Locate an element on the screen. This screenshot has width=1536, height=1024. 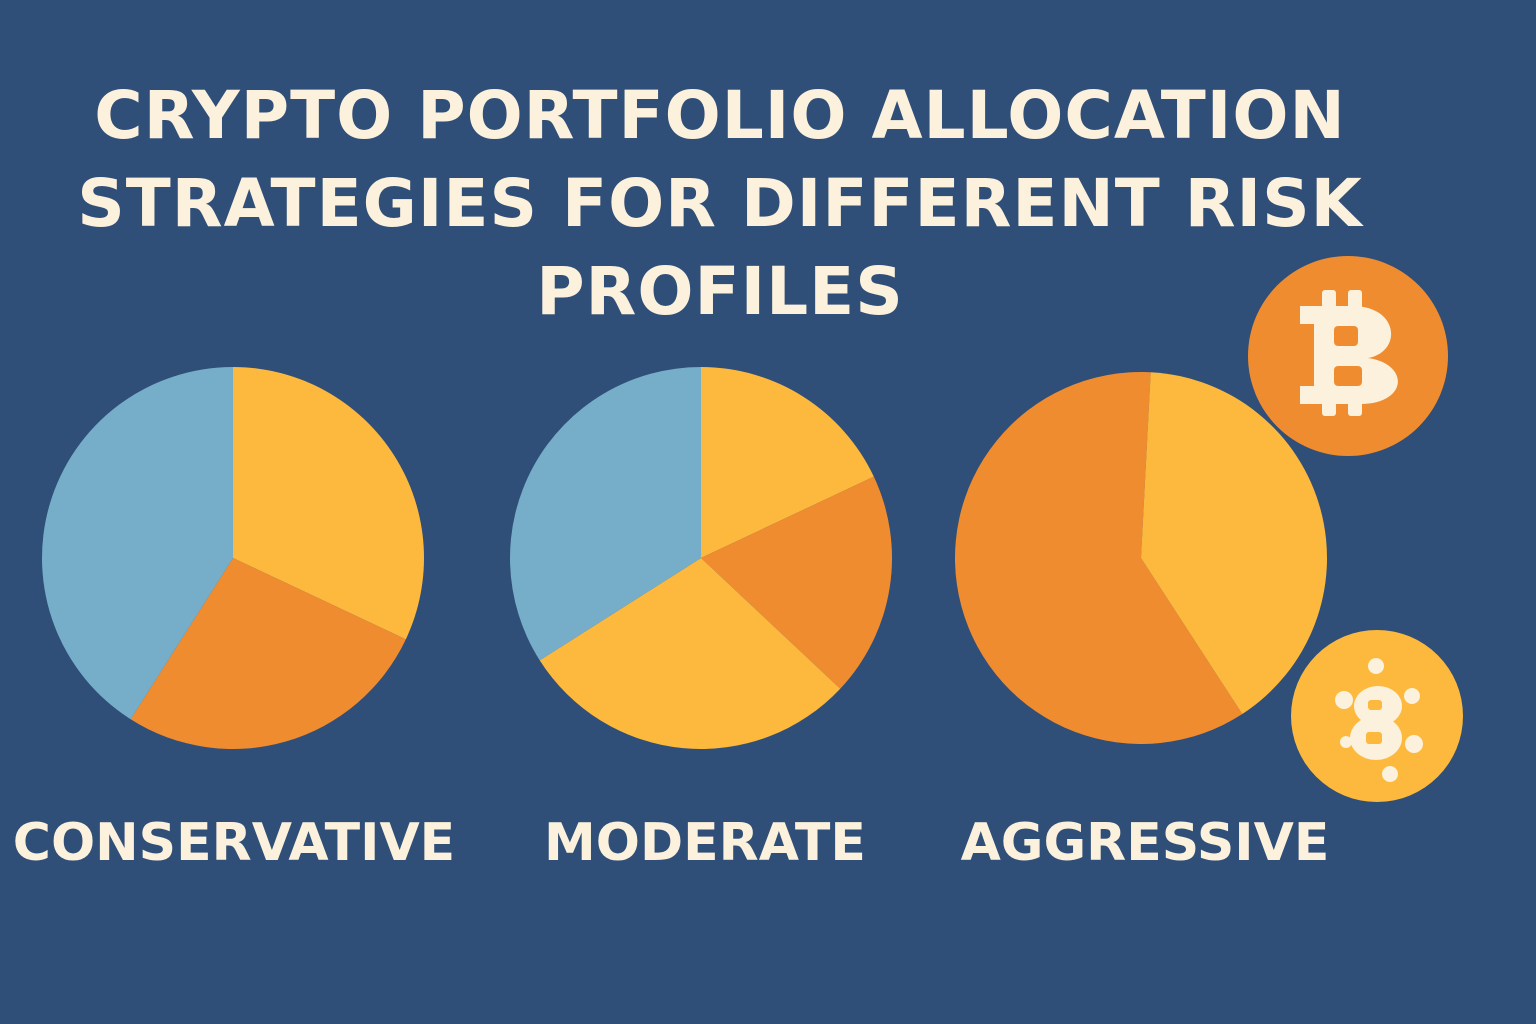
pie-conservative is located at coordinates (232, 558).